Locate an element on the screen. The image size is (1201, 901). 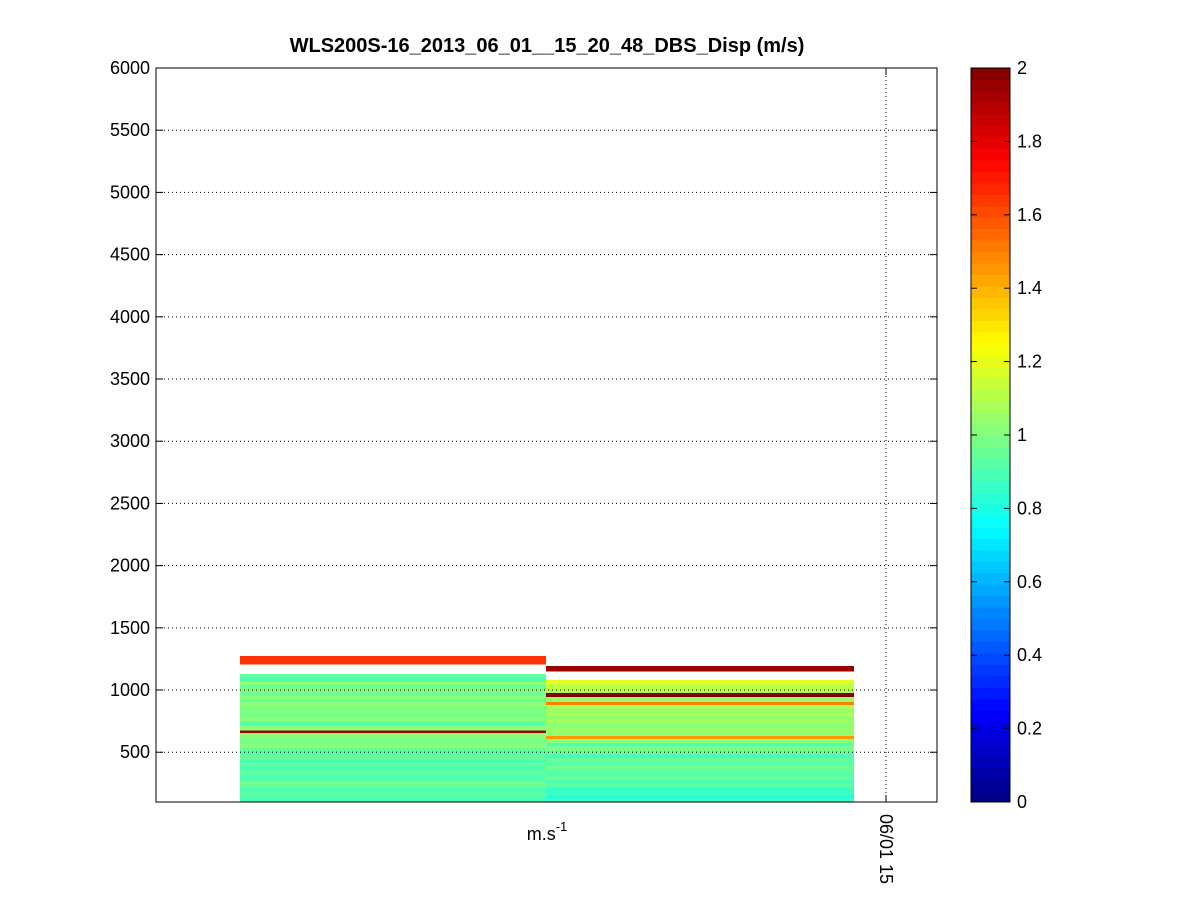
y-tick-label: 6000 is located at coordinates (130, 68).